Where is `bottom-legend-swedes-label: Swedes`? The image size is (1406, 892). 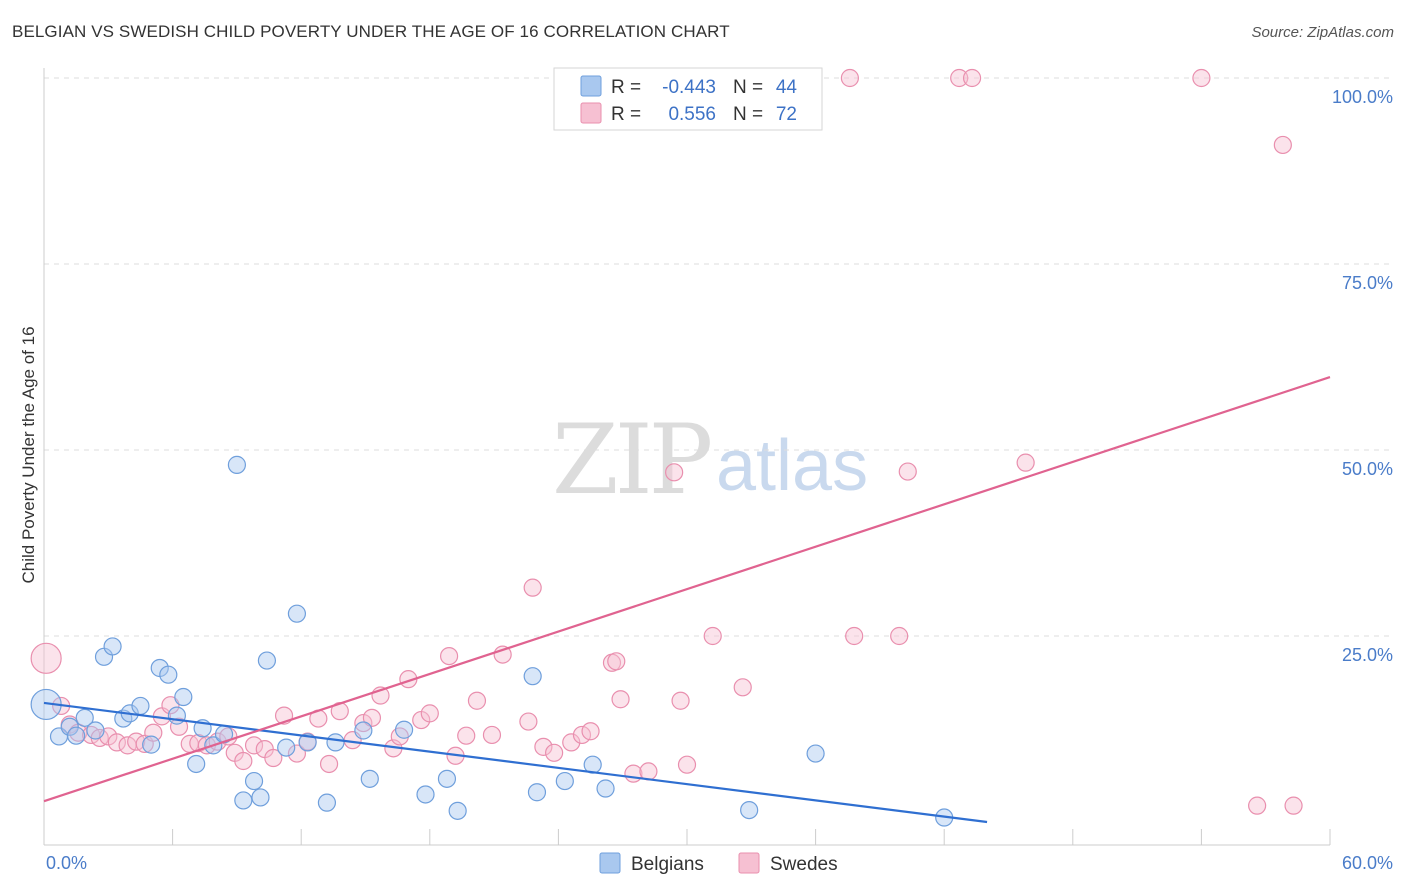
bottom-legend-swedes-label: Swedes is located at coordinates (804, 864).